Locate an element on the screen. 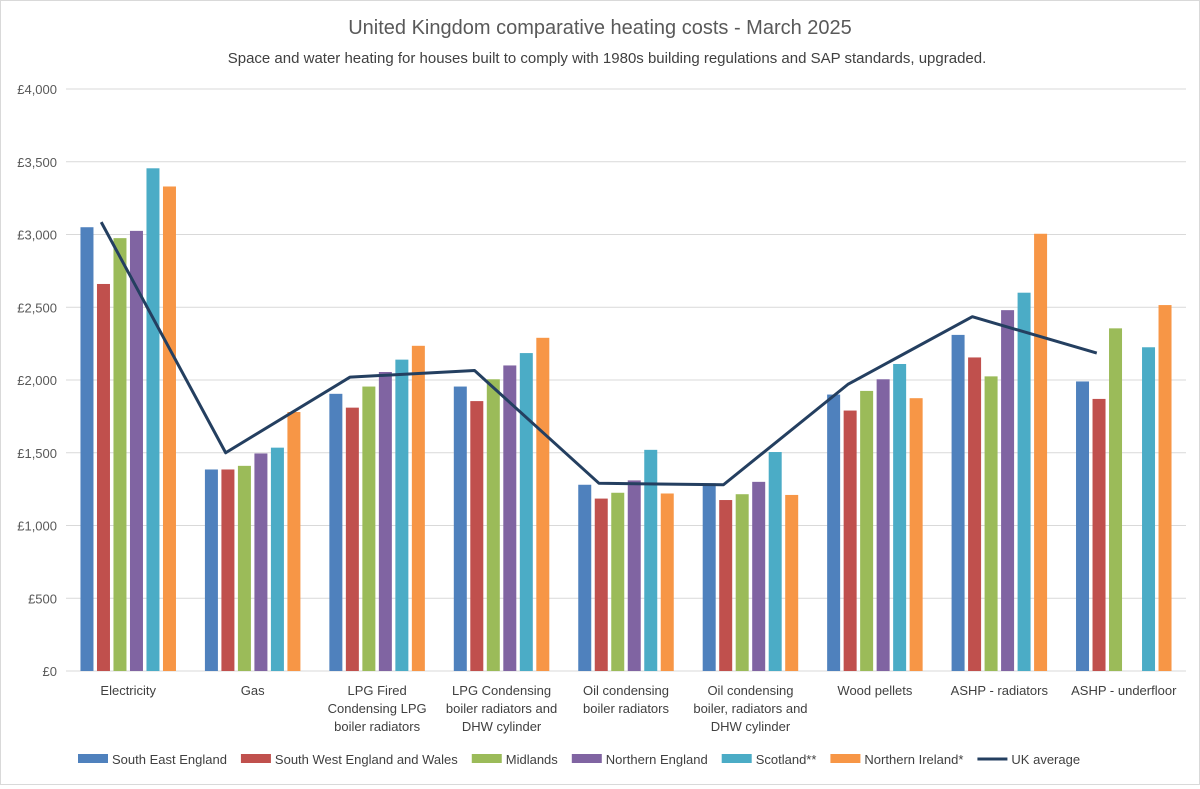 Image resolution: width=1200 pixels, height=789 pixels. y-tick-label: £2,000 is located at coordinates (37, 380).